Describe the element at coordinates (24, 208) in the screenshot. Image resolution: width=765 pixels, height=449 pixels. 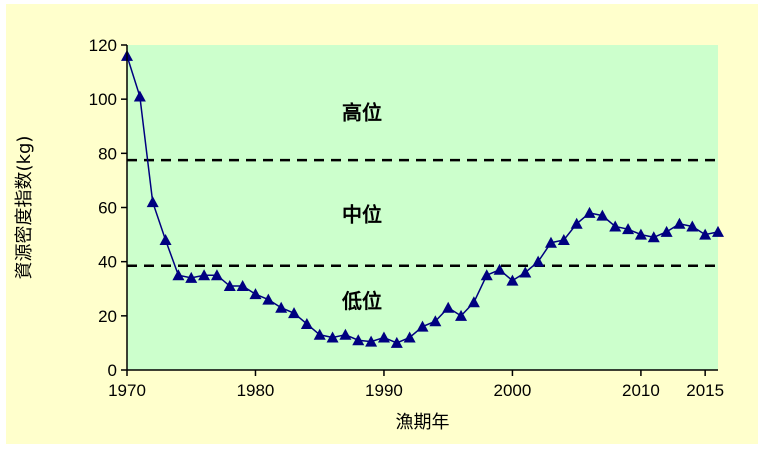
I see `y-axis-title: 資源密度指数(kg)` at that location.